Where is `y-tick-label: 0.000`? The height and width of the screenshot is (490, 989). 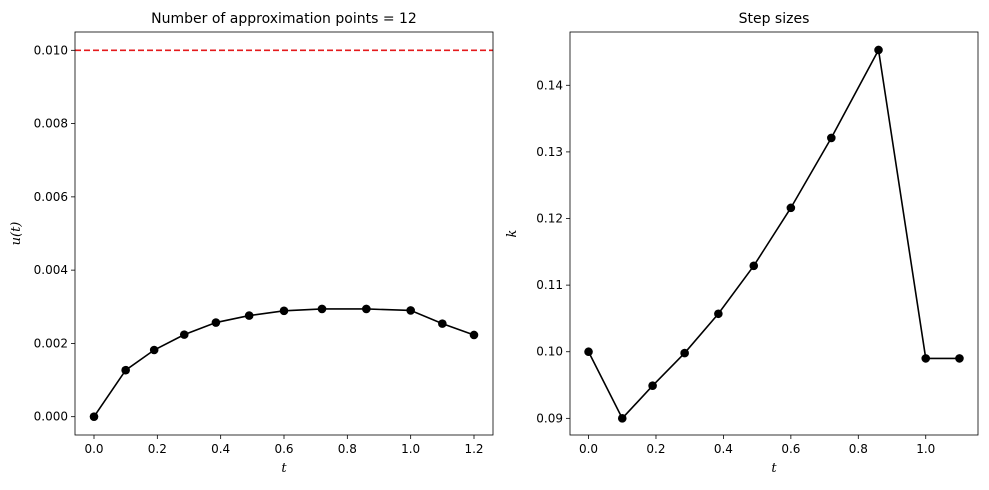
y-tick-label: 0.000 is located at coordinates (51, 417).